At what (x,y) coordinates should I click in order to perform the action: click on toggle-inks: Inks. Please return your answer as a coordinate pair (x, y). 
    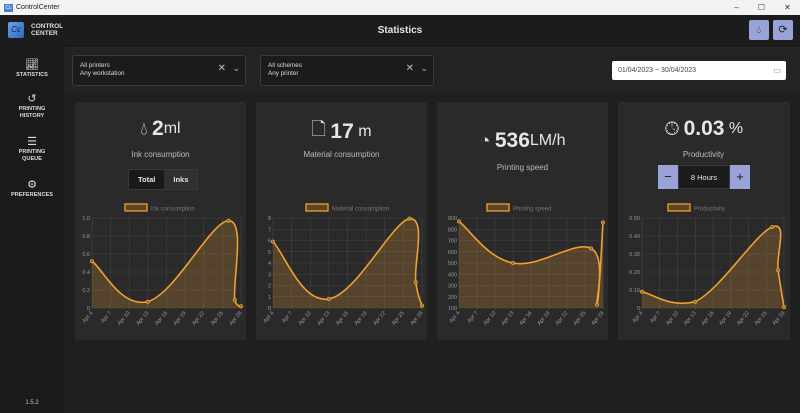
    Looking at the image, I should click on (181, 179).